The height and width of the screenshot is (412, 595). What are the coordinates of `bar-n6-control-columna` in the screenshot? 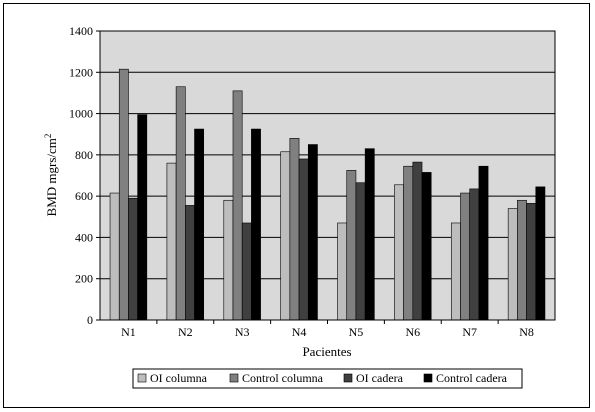 It's located at (408, 243).